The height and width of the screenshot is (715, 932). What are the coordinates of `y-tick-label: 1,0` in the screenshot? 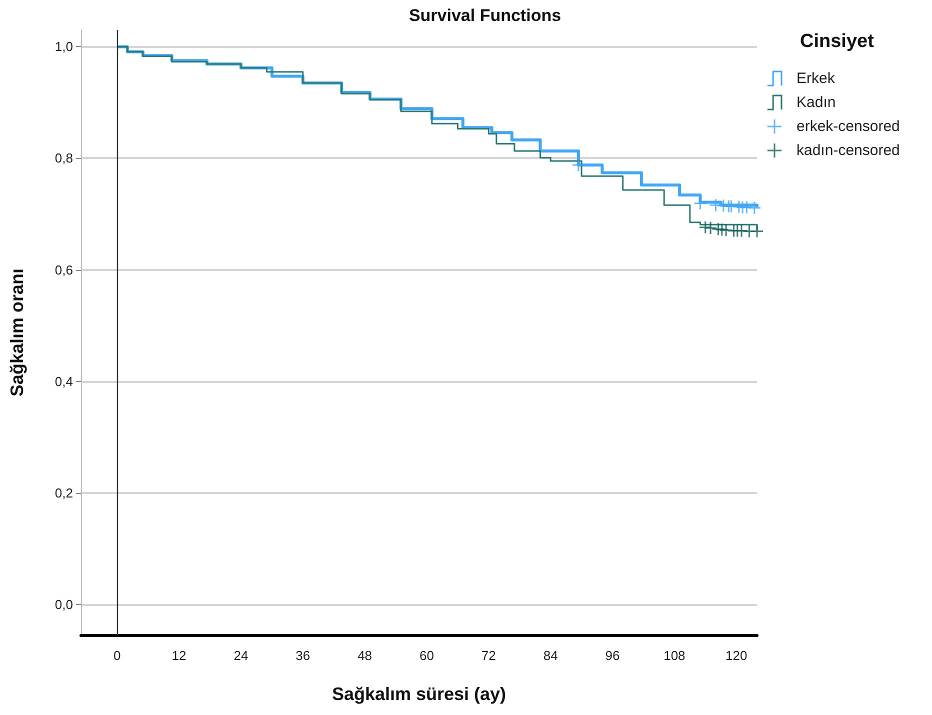 It's located at (63, 46).